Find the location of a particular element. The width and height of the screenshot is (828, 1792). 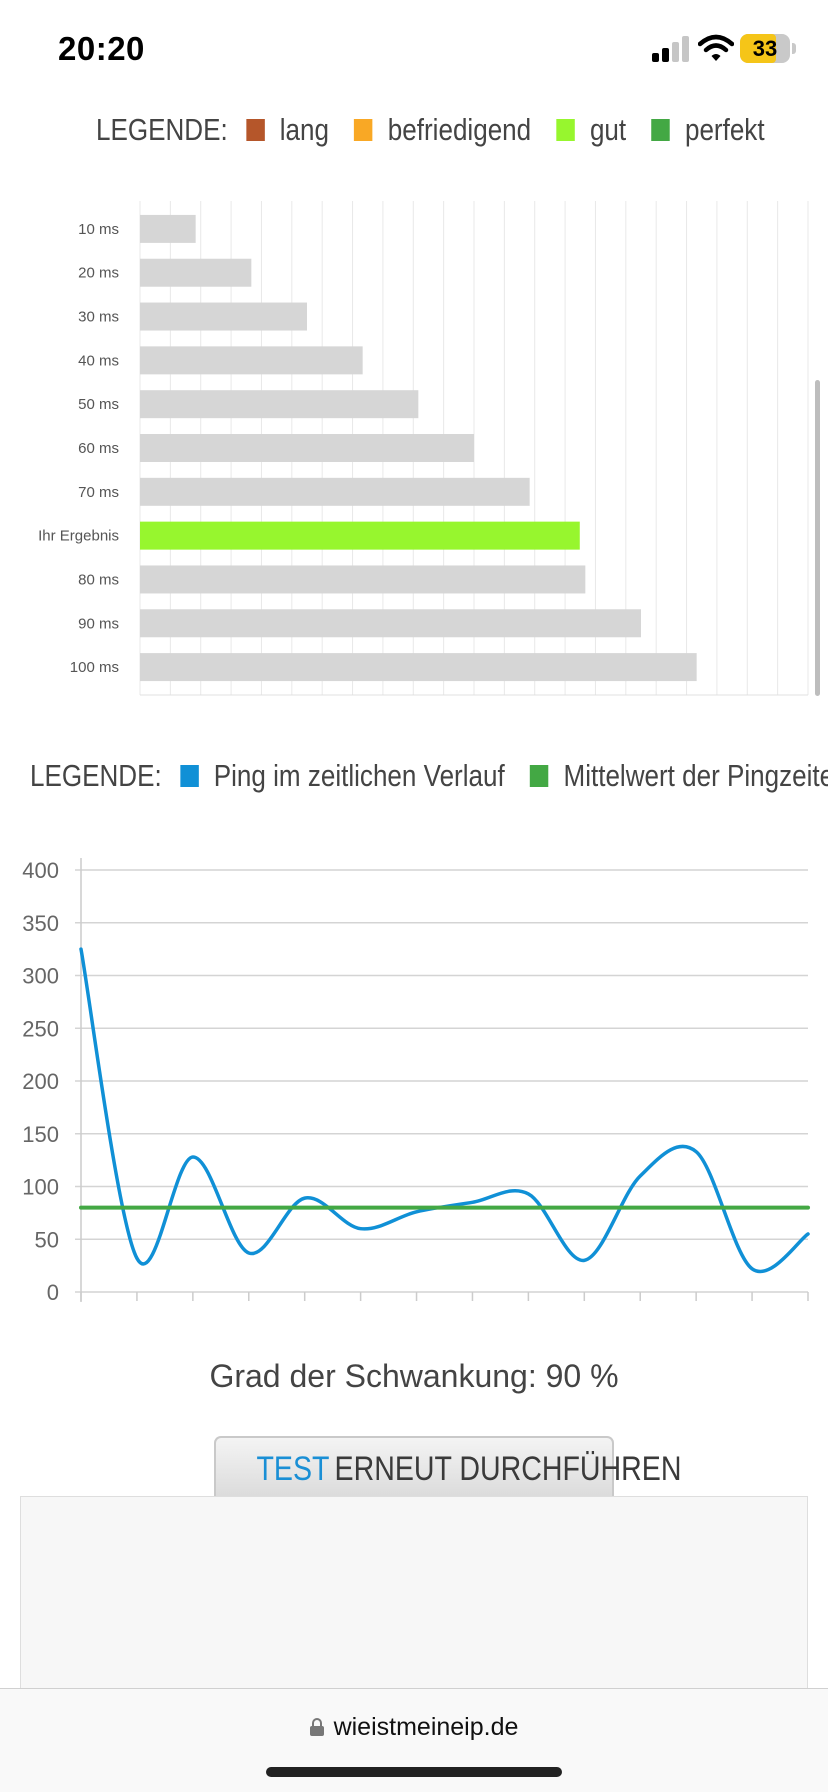

bar-label: 90 ms is located at coordinates (98, 623).